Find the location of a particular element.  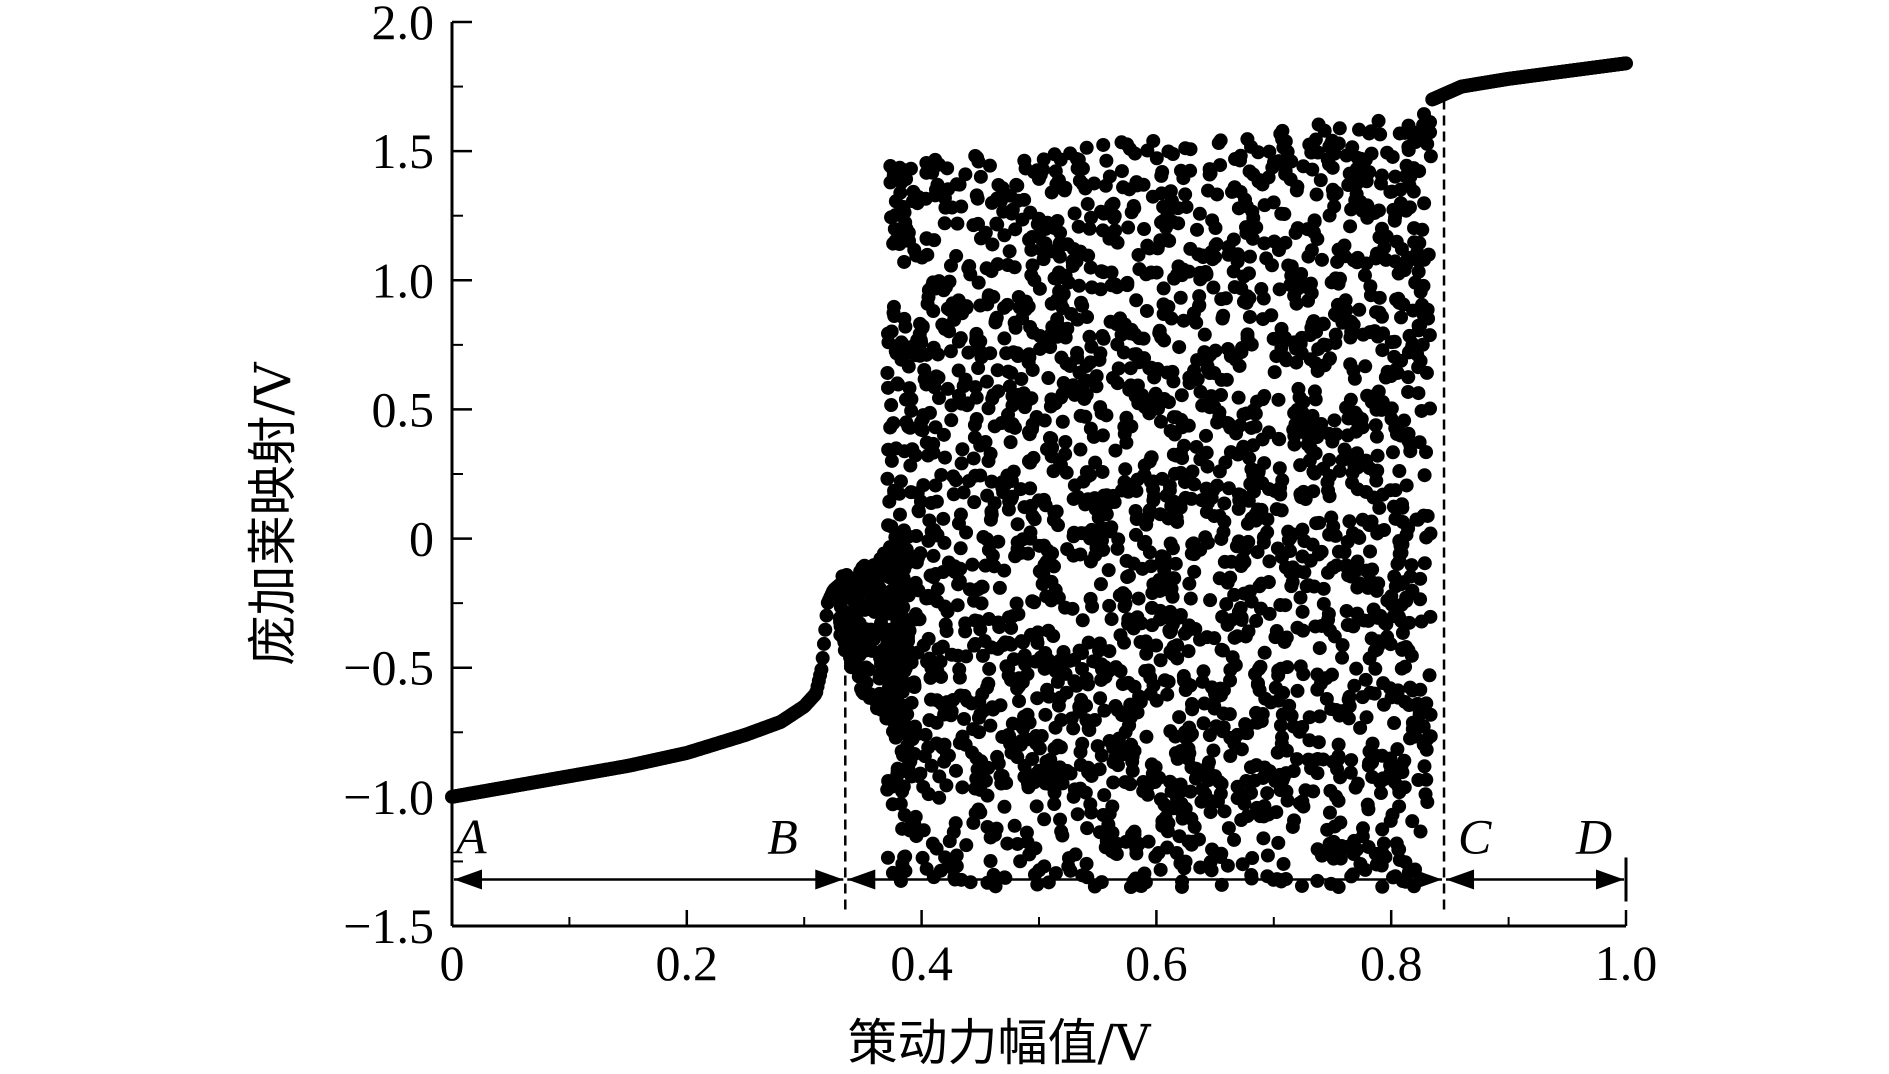

region-label-b: B is located at coordinates (782, 837).